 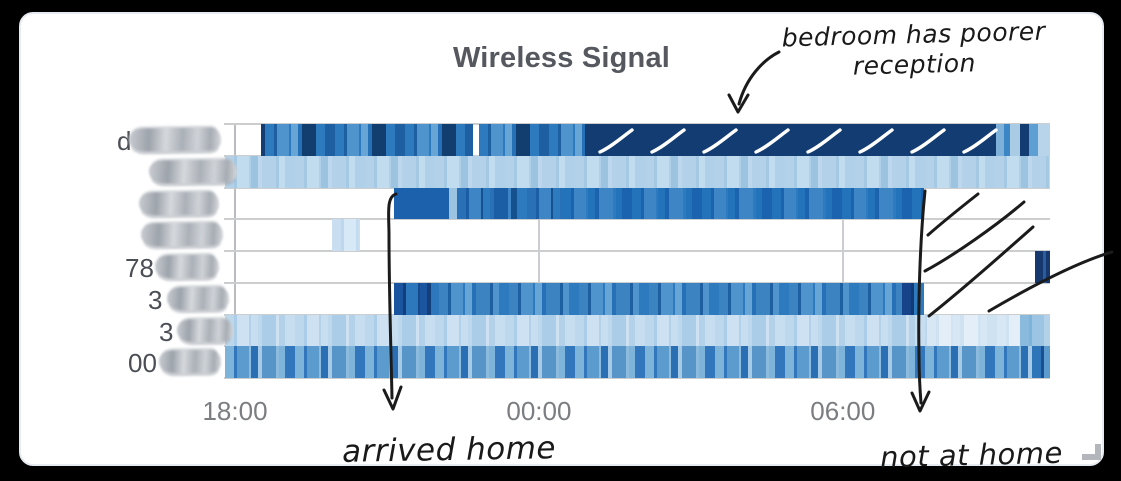 What do you see at coordinates (1091, 452) in the screenshot?
I see `resize-handle-icon` at bounding box center [1091, 452].